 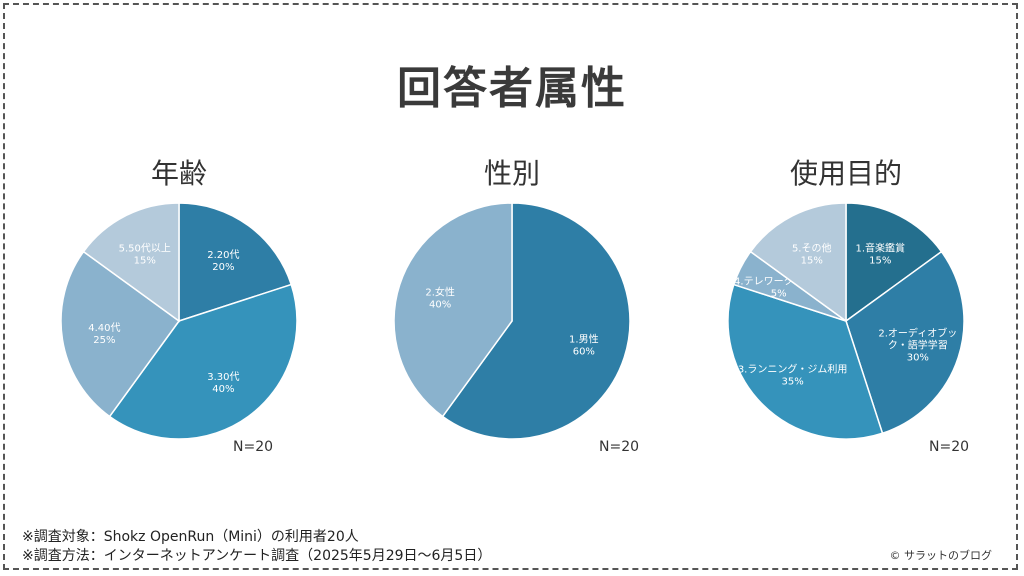 What do you see at coordinates (917, 344) in the screenshot?
I see `slice-label: 2.オーディオブック・語学学習 30%` at bounding box center [917, 344].